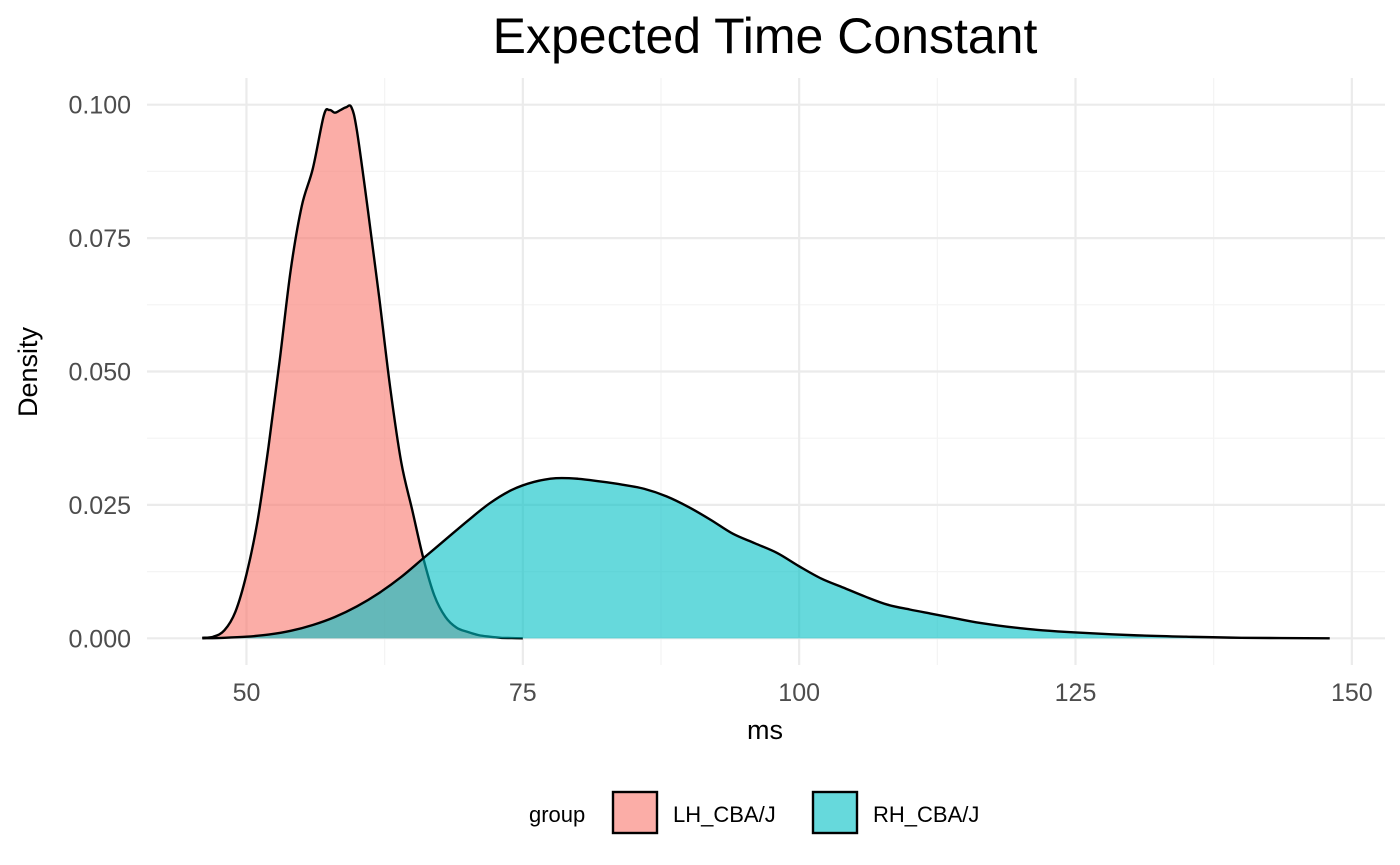 This screenshot has width=1400, height=865. Describe the element at coordinates (765, 36) in the screenshot. I see `chart-title: Expected Time Constant` at that location.